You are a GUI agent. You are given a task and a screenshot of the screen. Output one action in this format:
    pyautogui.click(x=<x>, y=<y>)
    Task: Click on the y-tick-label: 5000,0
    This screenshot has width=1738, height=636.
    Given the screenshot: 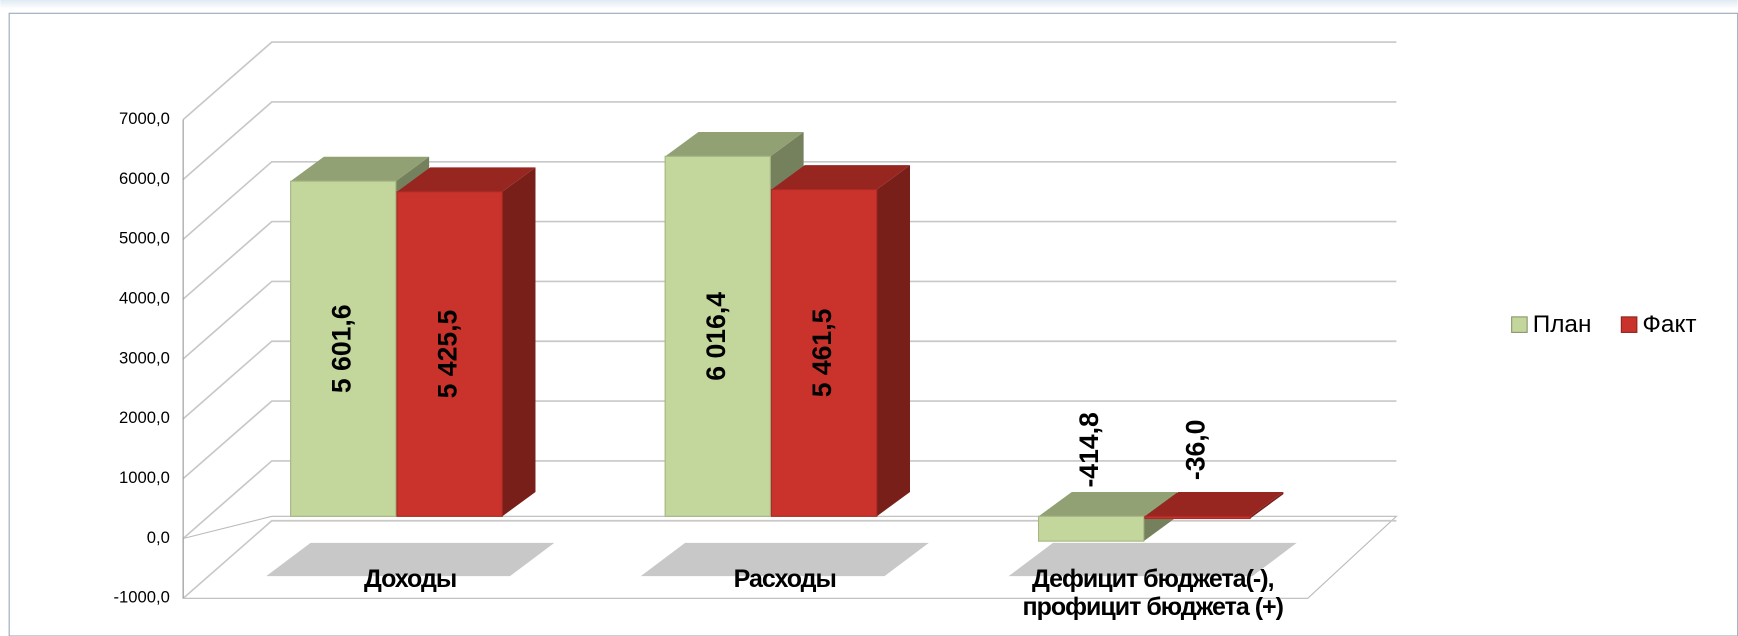 What is the action you would take?
    pyautogui.click(x=144, y=238)
    